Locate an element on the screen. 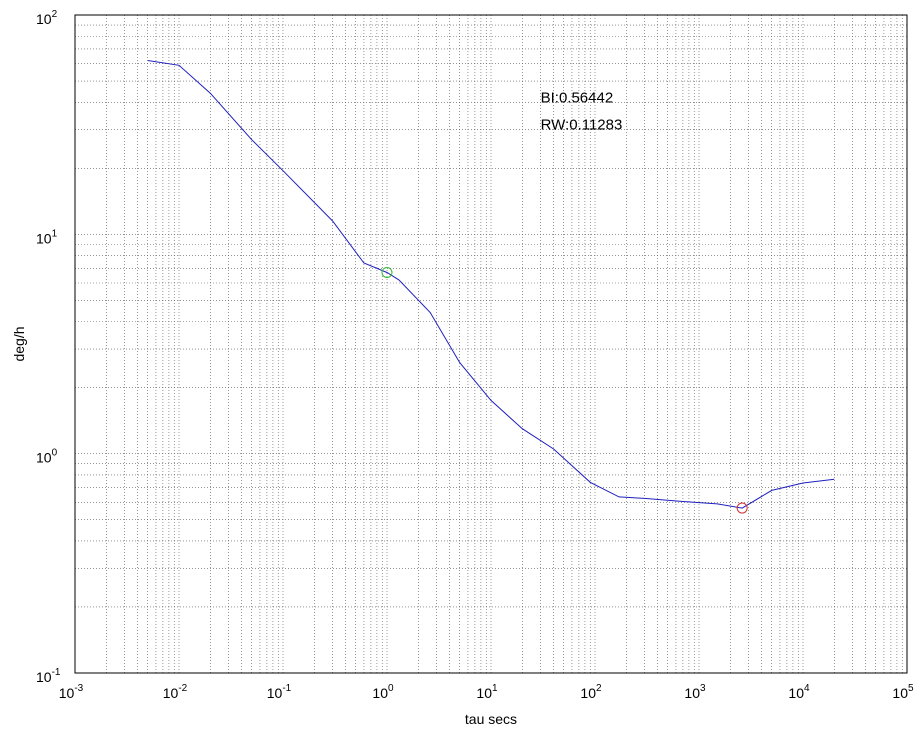  annotation-text: BI:0.56442 is located at coordinates (577, 97).